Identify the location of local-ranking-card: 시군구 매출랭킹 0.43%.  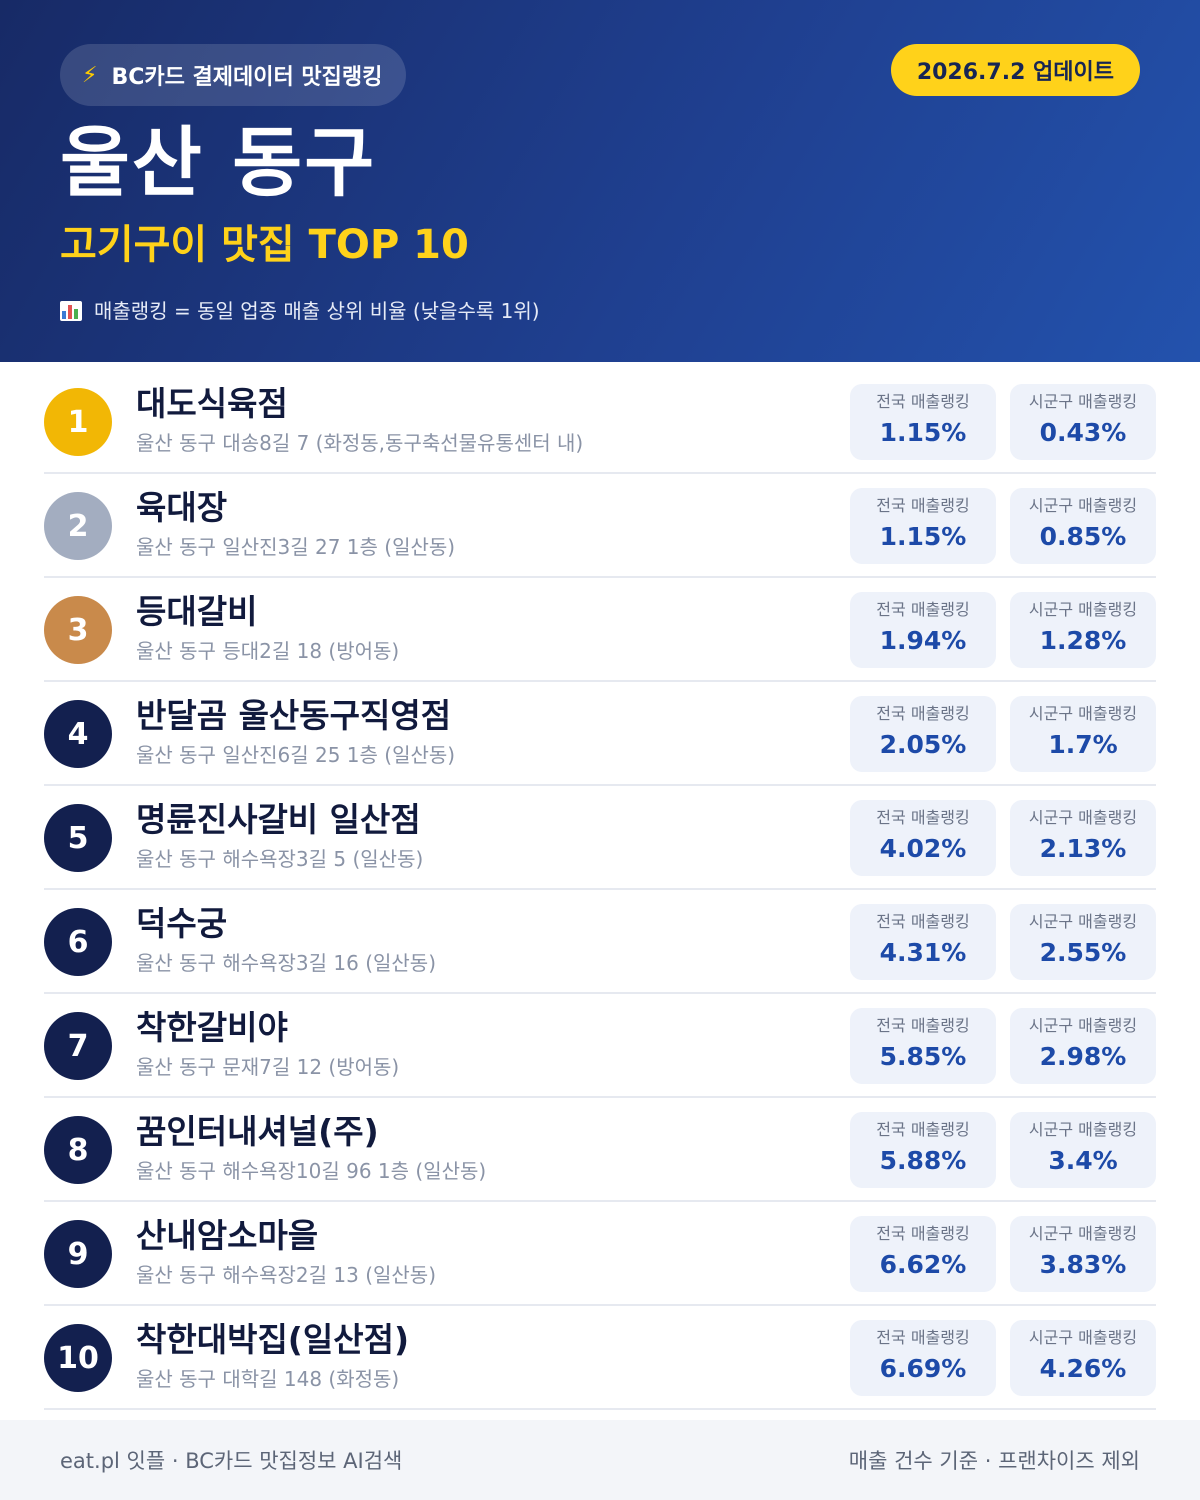
(1083, 422).